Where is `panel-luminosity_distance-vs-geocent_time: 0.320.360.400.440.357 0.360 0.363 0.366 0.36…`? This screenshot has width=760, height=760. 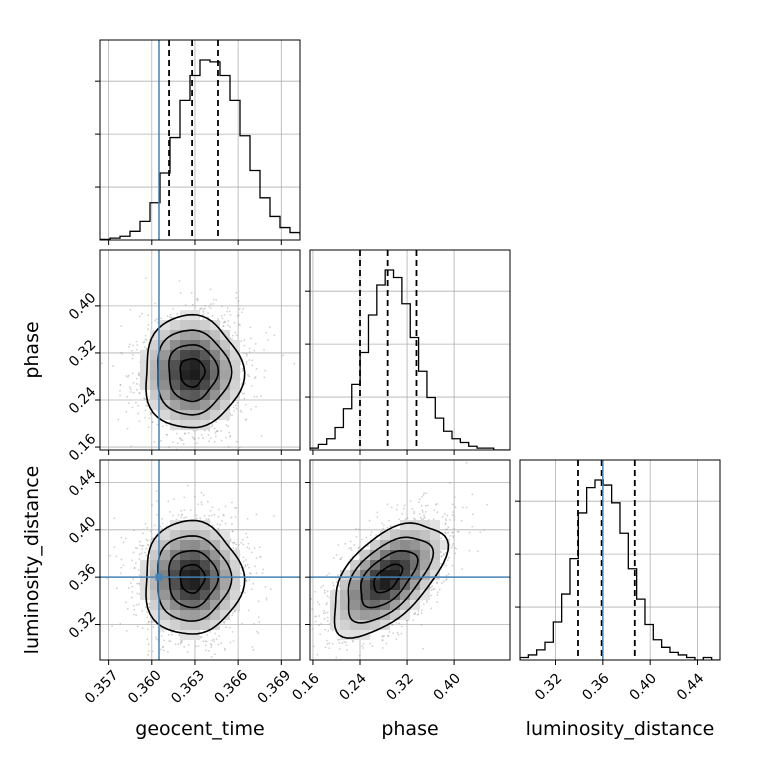
panel-luminosity_distance-vs-geocent_time: 0.320.360.400.440.357 0.360 0.363 0.366 0.36… is located at coordinates (183, 583).